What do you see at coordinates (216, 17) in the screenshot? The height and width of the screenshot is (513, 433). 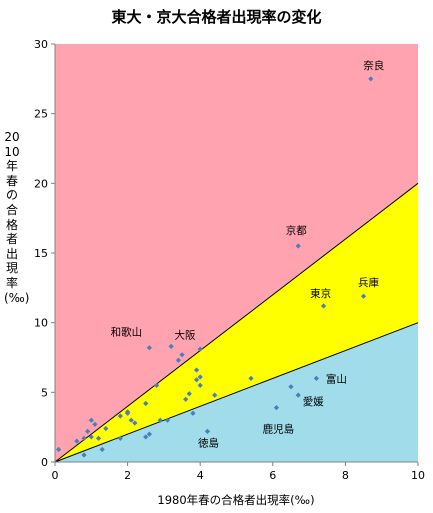 I see `chart-title: 東大・京大合格者出現率の変化` at bounding box center [216, 17].